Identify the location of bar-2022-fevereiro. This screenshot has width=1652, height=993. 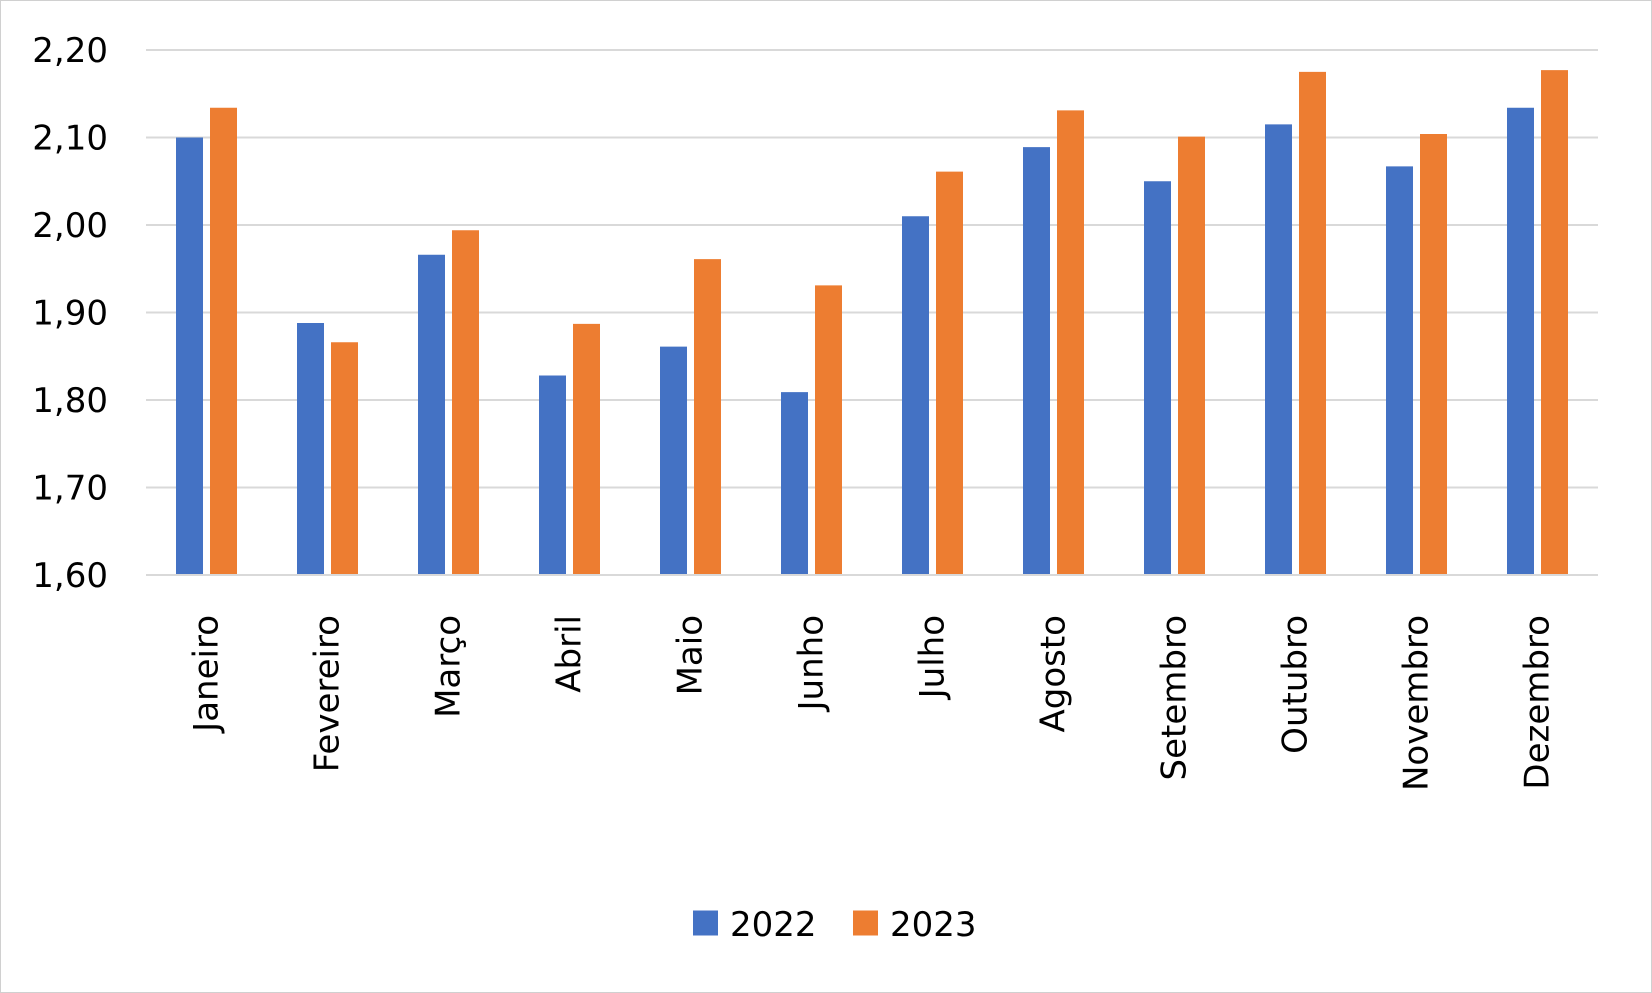
(310, 449).